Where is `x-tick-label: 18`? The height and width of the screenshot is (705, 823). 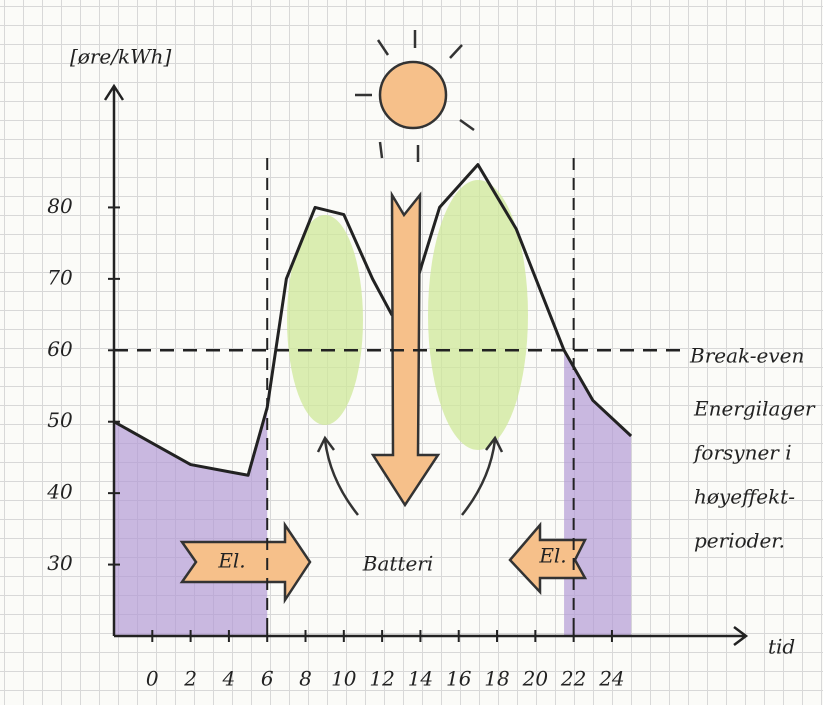
x-tick-label: 18 is located at coordinates (496, 679).